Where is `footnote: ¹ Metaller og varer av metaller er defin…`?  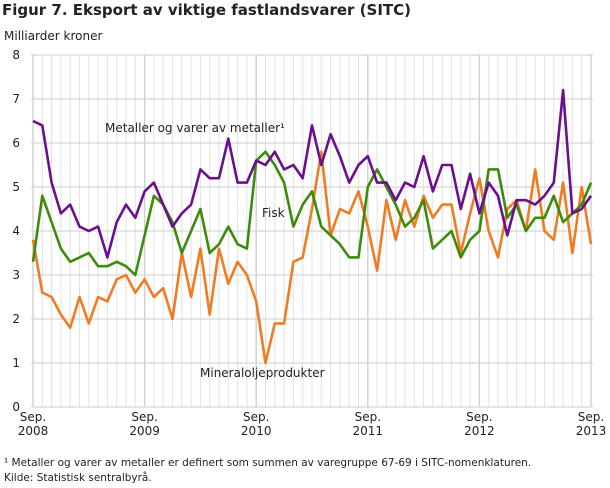 footnote: ¹ Metaller og varer av metaller er defin… is located at coordinates (268, 463).